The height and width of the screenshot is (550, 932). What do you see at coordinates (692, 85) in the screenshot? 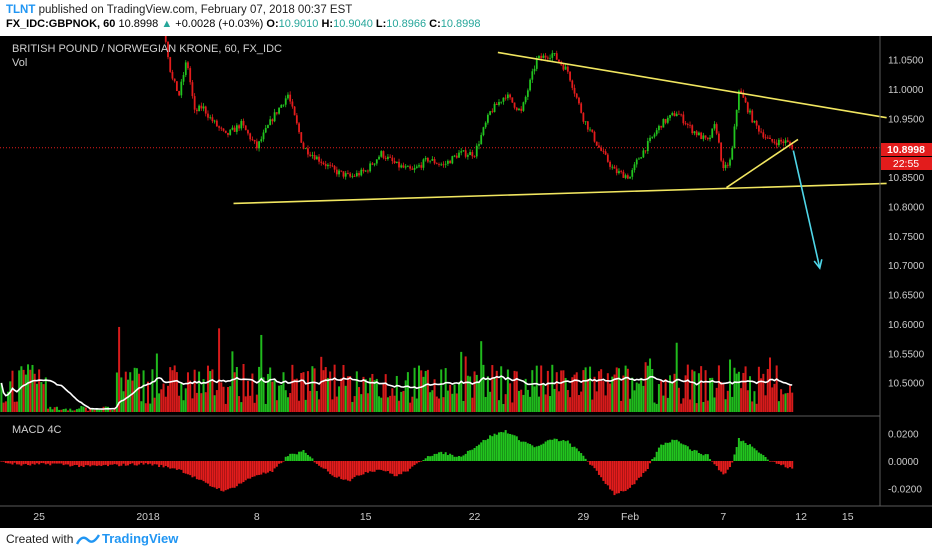
I see `trendline-upper-resistance` at bounding box center [692, 85].